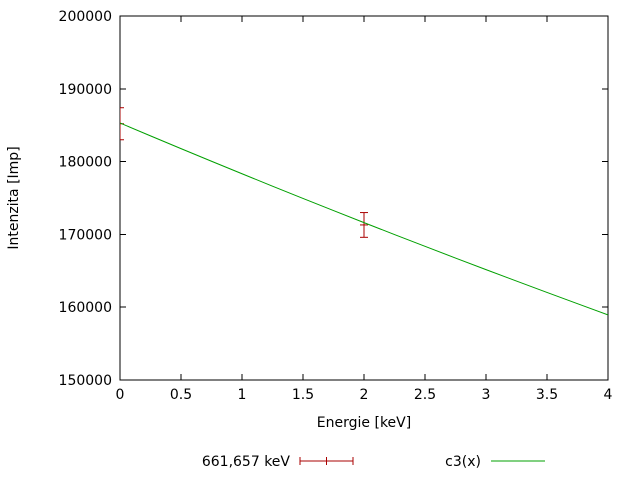 This screenshot has height=480, width=640. Describe the element at coordinates (85, 90) in the screenshot. I see `y-tick-label: 190000` at that location.